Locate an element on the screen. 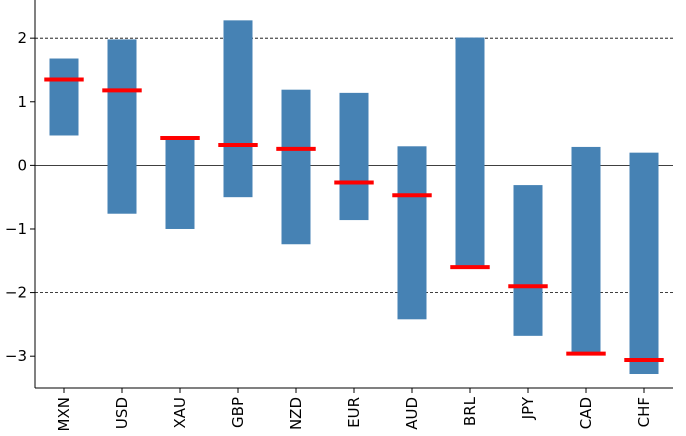 The height and width of the screenshot is (436, 686). y-tick-label: −2 is located at coordinates (16, 293).